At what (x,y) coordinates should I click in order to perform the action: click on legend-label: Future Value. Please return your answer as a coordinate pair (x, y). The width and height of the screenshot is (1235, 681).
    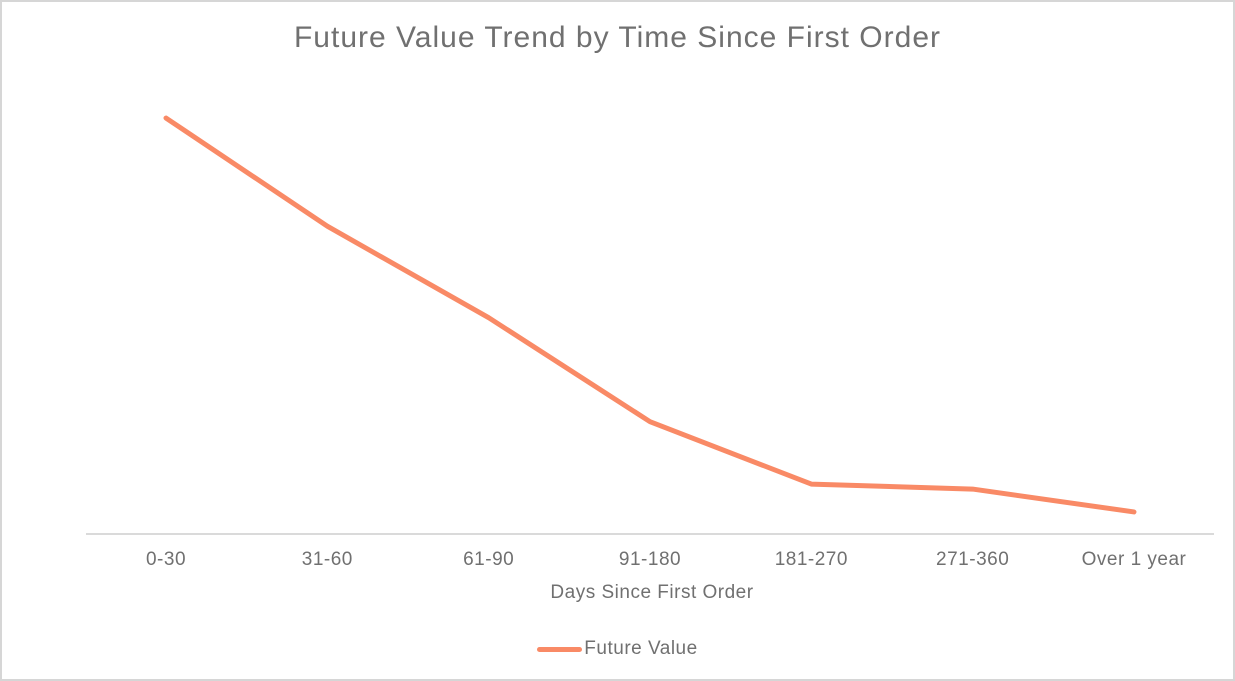
    Looking at the image, I should click on (641, 648).